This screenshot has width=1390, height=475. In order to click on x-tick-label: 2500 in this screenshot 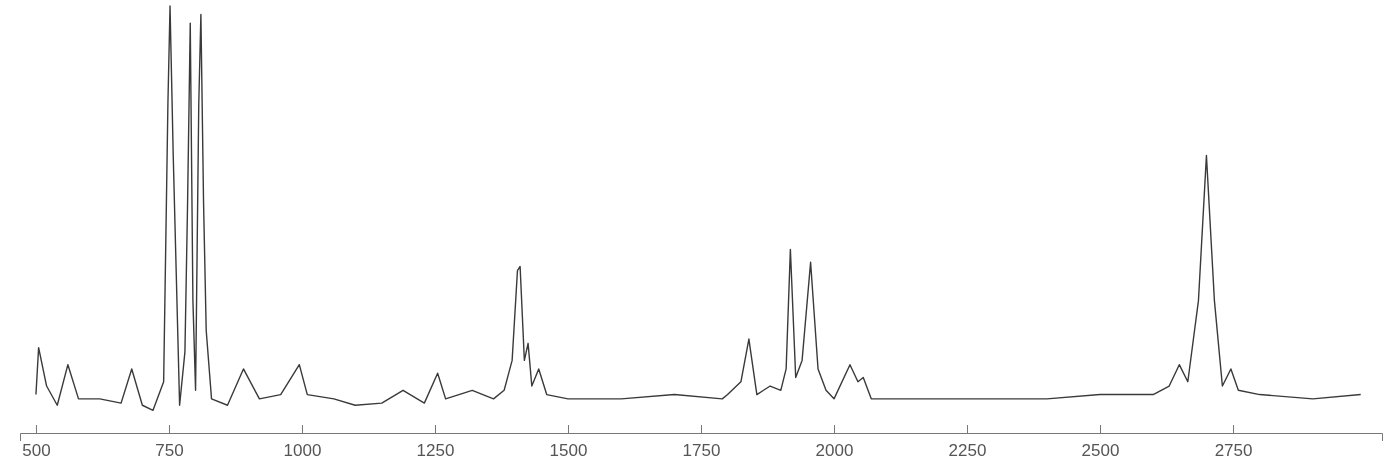, I will do `click(1100, 451)`.